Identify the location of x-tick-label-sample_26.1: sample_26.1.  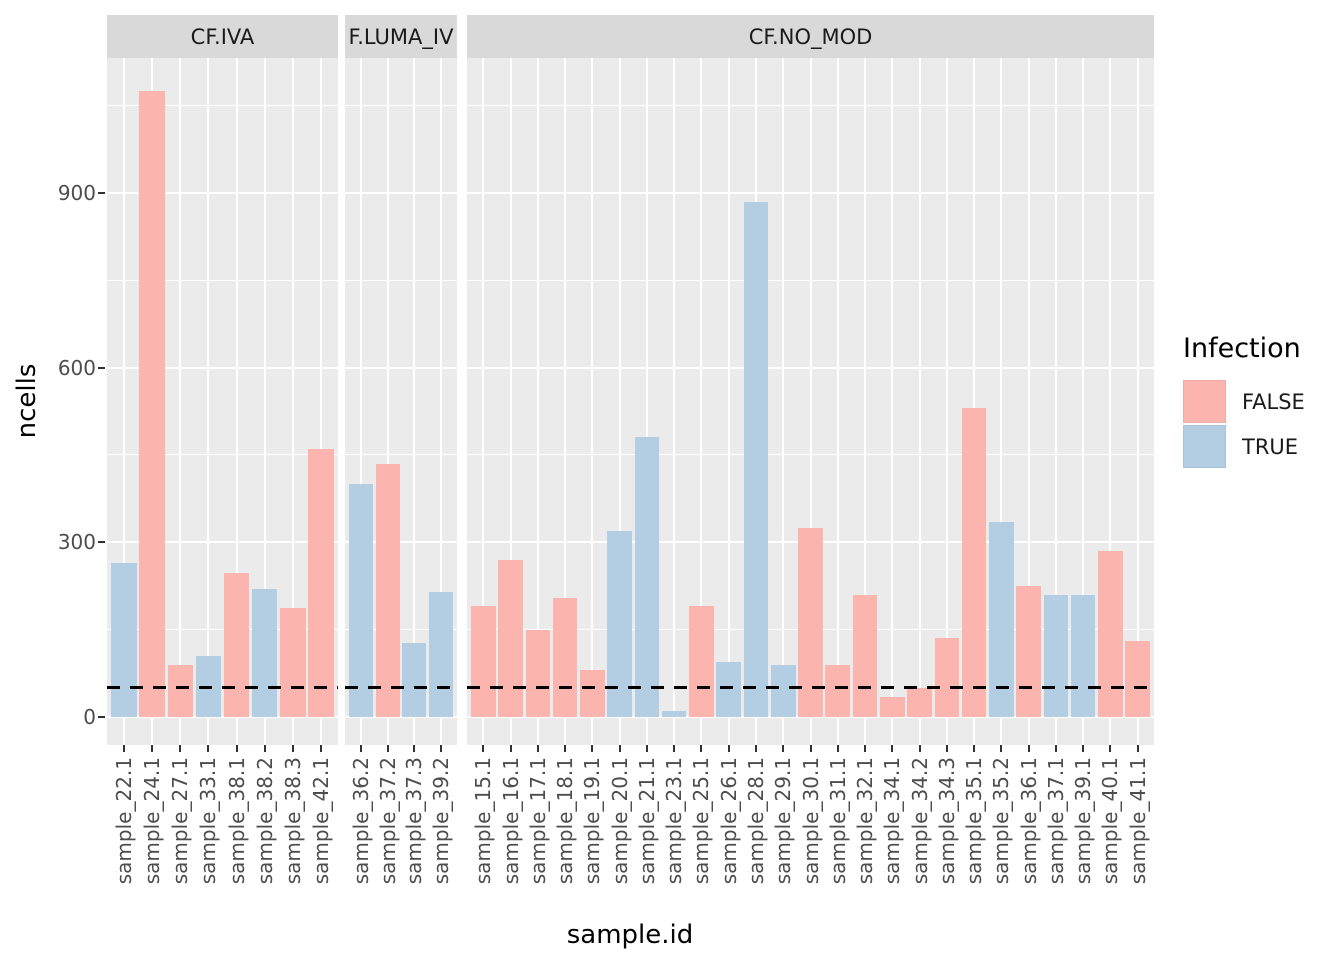
(728, 821).